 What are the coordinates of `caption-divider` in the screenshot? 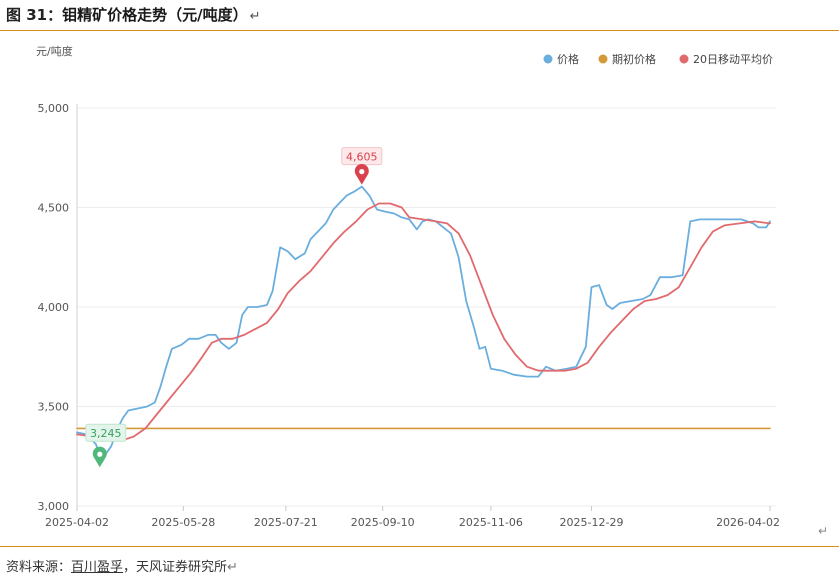 It's located at (419, 30).